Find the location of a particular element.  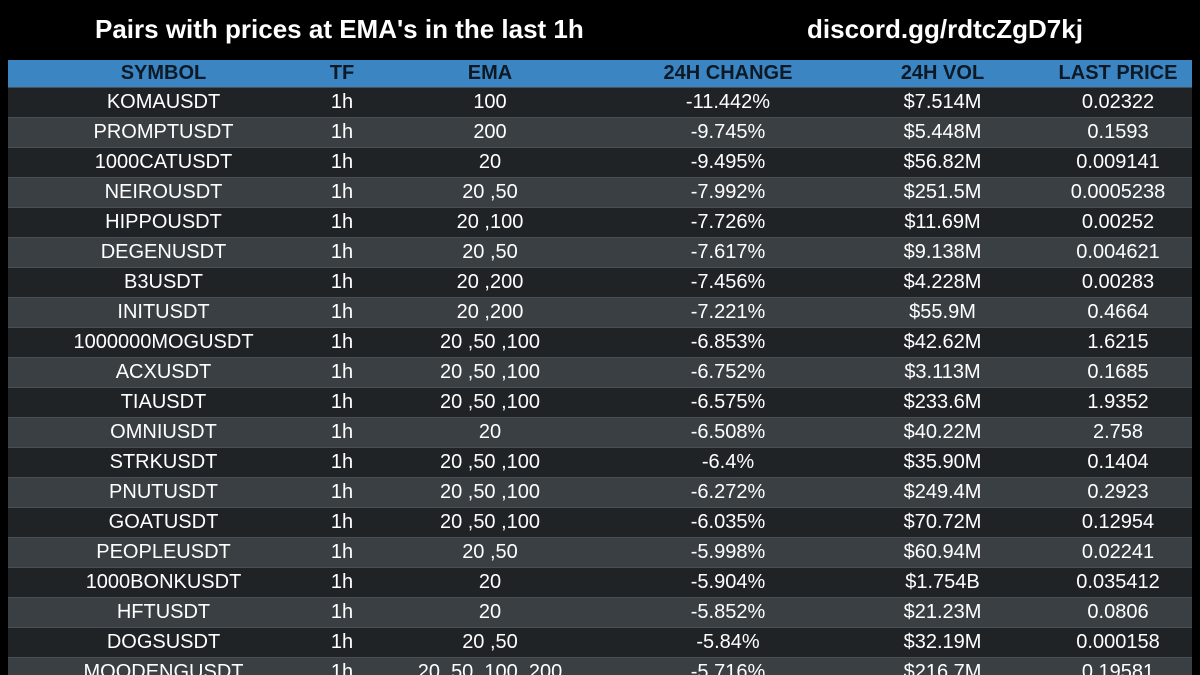

symbol-cell: B3USDT is located at coordinates (163, 282).